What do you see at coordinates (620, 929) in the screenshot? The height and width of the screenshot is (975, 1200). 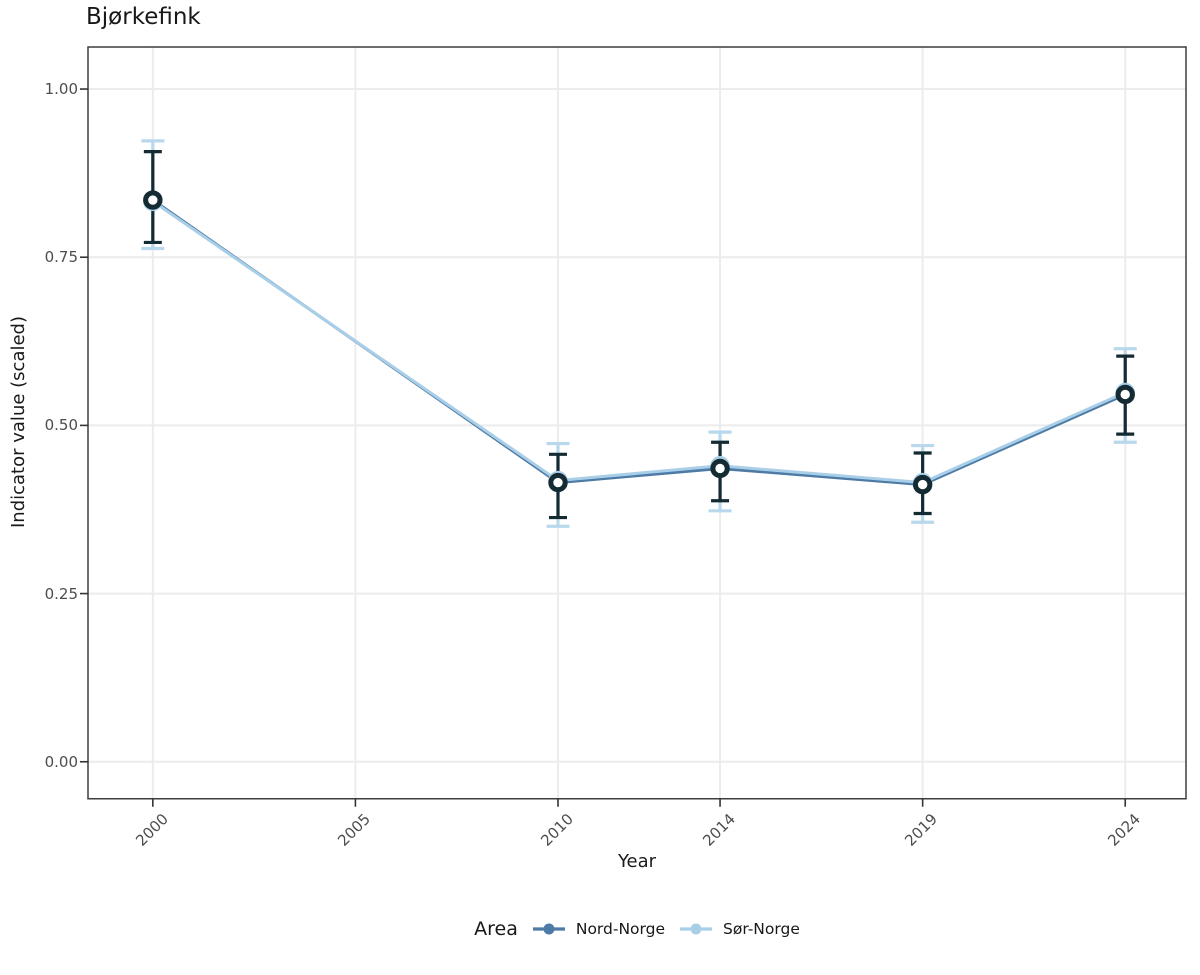 I see `legend-item-label: Nord-Norge` at bounding box center [620, 929].